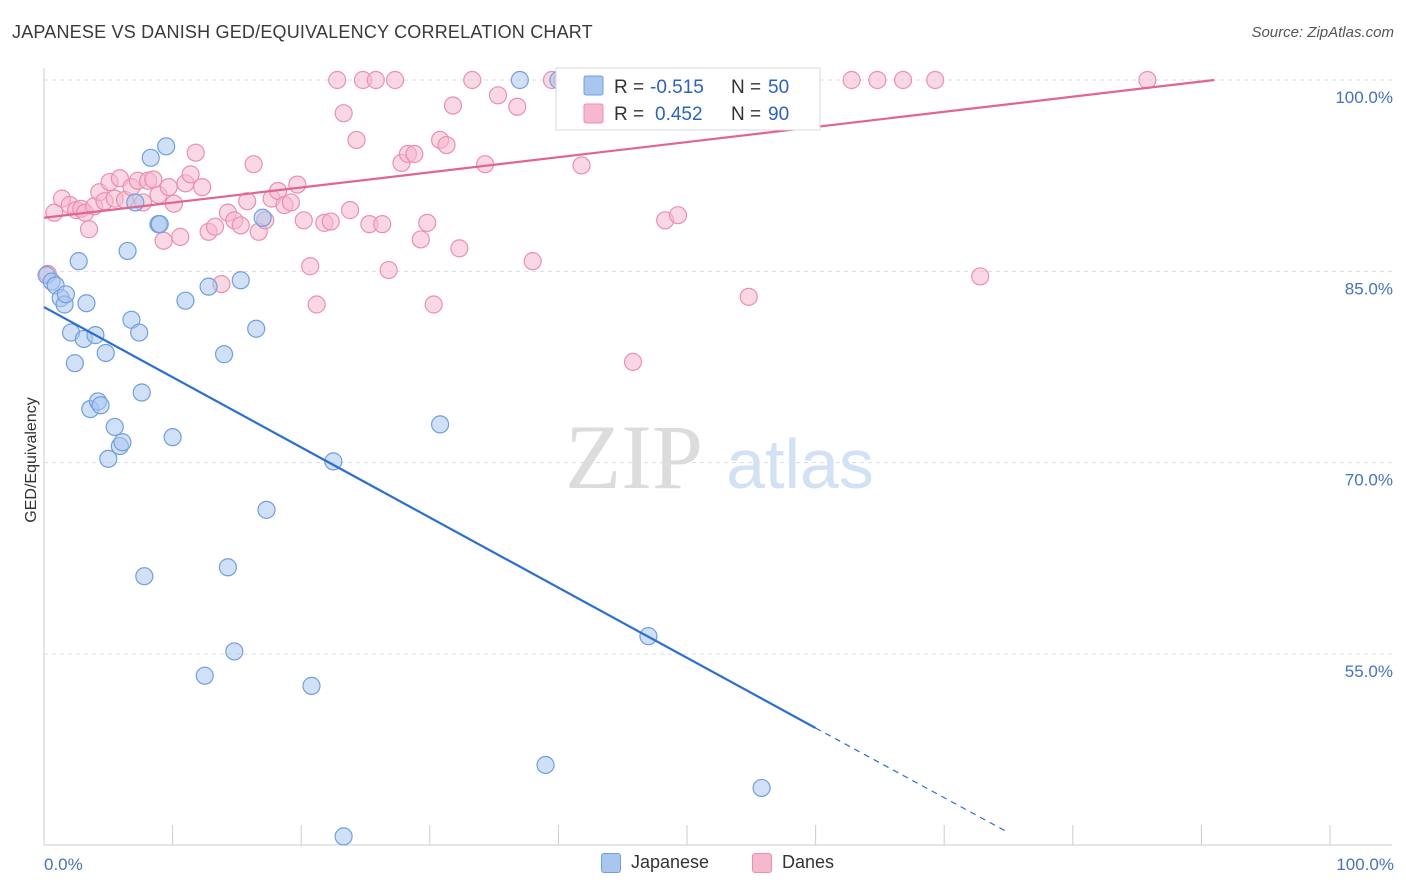 The image size is (1406, 892). What do you see at coordinates (1364, 384) in the screenshot?
I see `y-tick-labels: 100.0% 85.0% 70.0% 55.0%` at bounding box center [1364, 384].